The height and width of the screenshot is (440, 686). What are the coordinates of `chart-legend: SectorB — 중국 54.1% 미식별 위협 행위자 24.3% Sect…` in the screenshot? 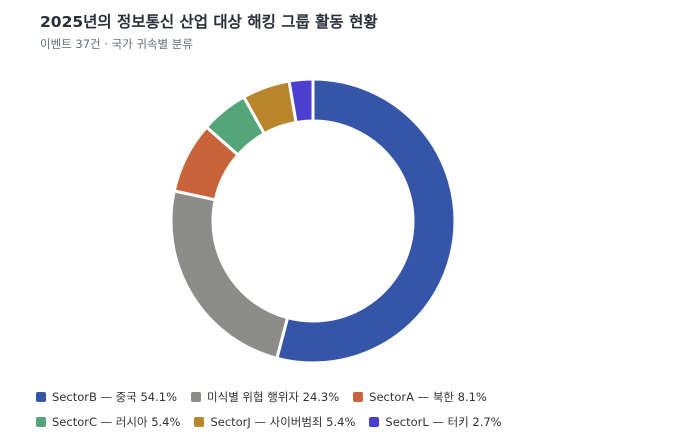 It's located at (356, 413).